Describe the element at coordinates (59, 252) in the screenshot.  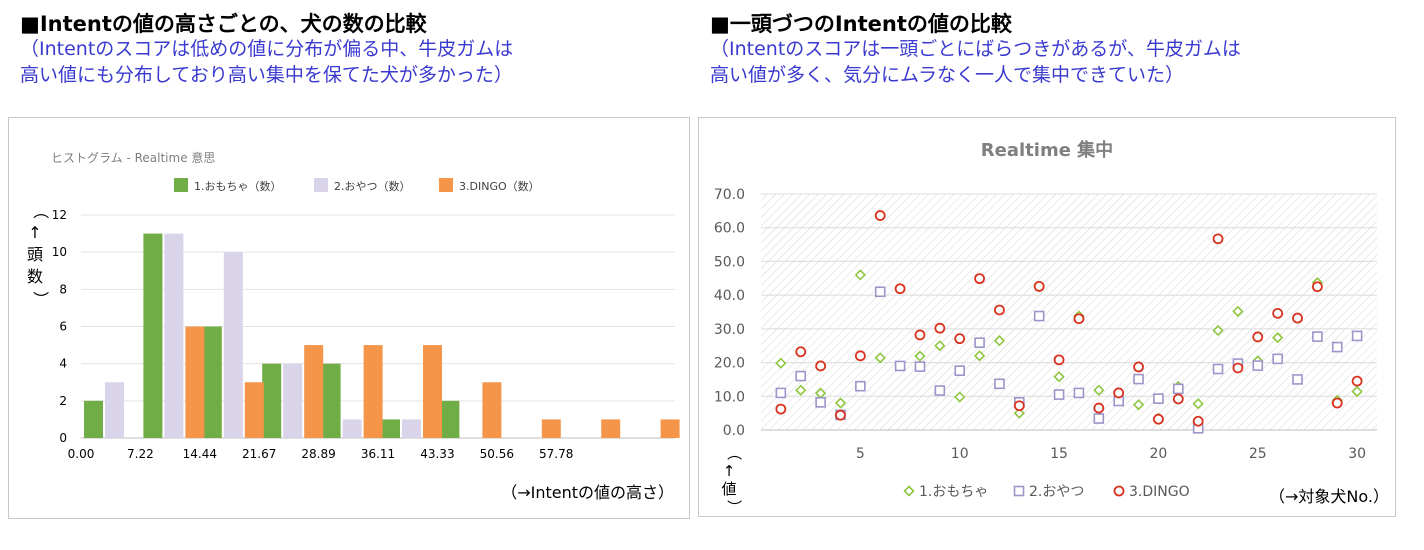
I see `histogram-y-tick: 10` at that location.